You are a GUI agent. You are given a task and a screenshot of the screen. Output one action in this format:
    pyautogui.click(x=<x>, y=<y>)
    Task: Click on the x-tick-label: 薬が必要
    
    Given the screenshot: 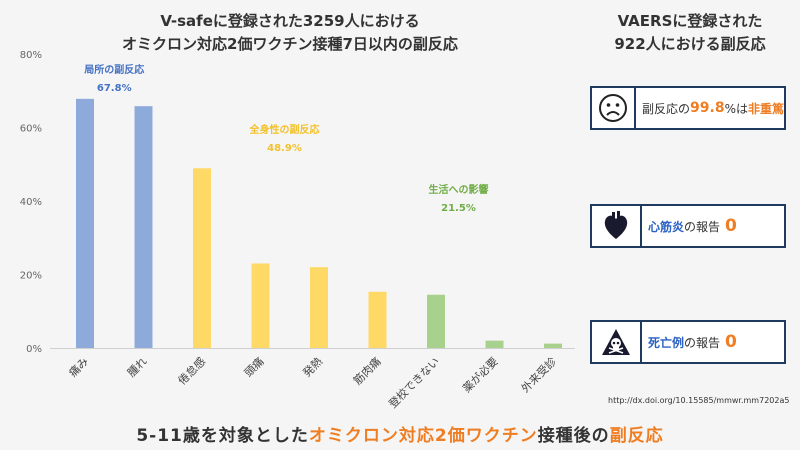 What is the action you would take?
    pyautogui.click(x=480, y=374)
    